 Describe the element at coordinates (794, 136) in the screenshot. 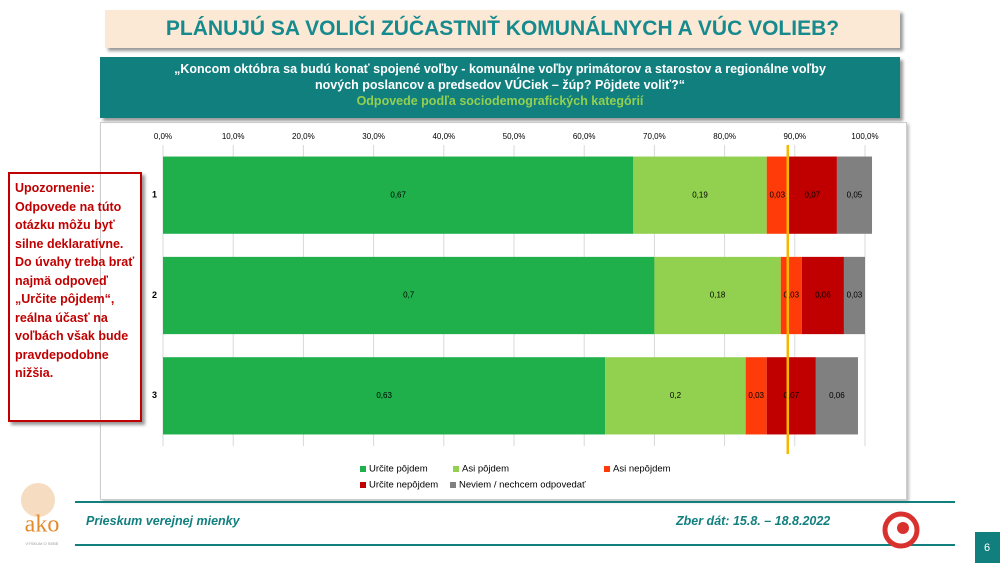

I see `x-tick-label: 90,0%` at that location.